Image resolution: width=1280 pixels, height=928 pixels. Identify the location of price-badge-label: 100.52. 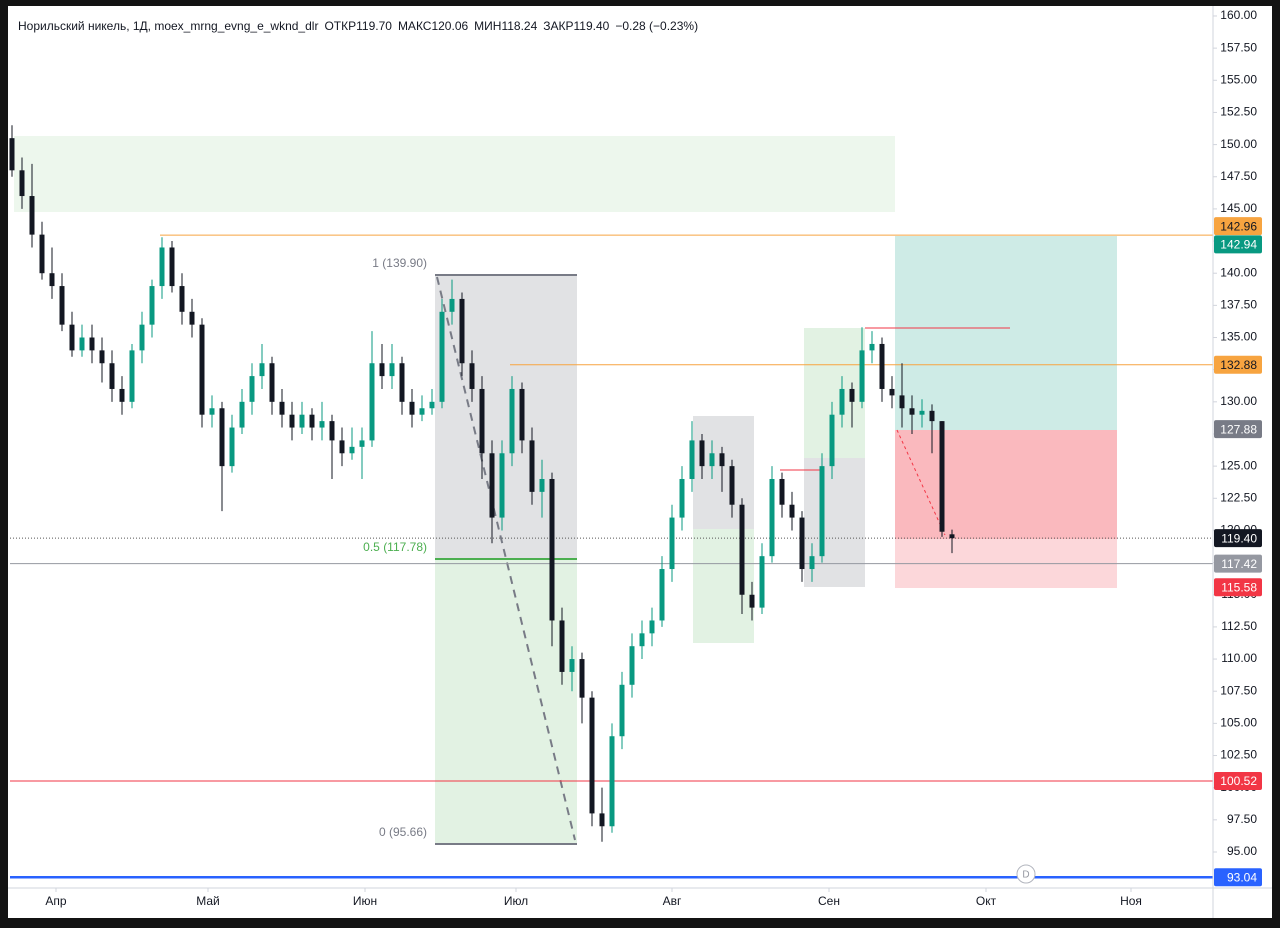
(1238, 781).